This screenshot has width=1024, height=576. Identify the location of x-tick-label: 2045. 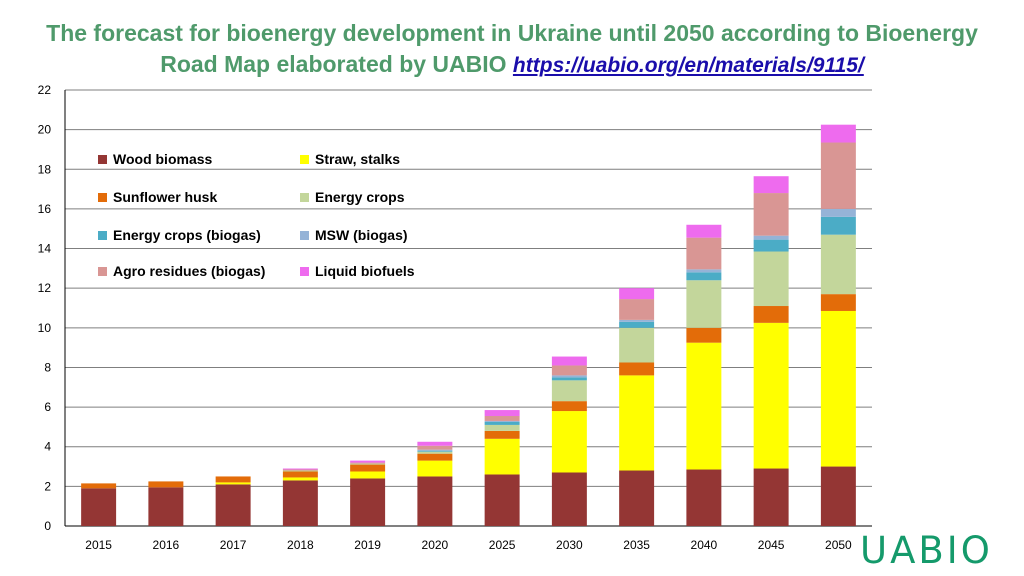
(771, 545).